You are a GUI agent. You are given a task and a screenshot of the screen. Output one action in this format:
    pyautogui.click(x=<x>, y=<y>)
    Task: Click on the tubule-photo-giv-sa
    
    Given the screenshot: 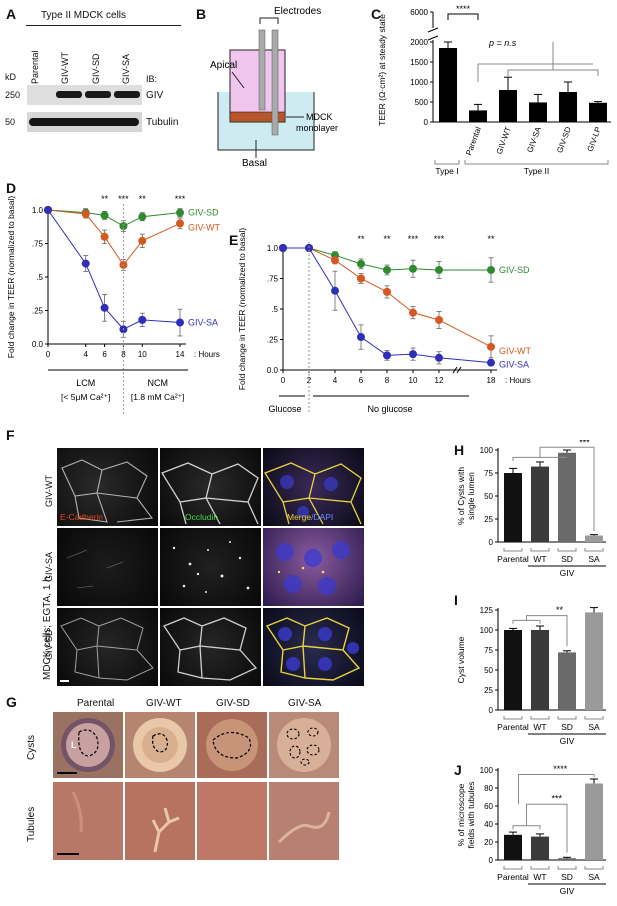 What is the action you would take?
    pyautogui.click(x=304, y=821)
    